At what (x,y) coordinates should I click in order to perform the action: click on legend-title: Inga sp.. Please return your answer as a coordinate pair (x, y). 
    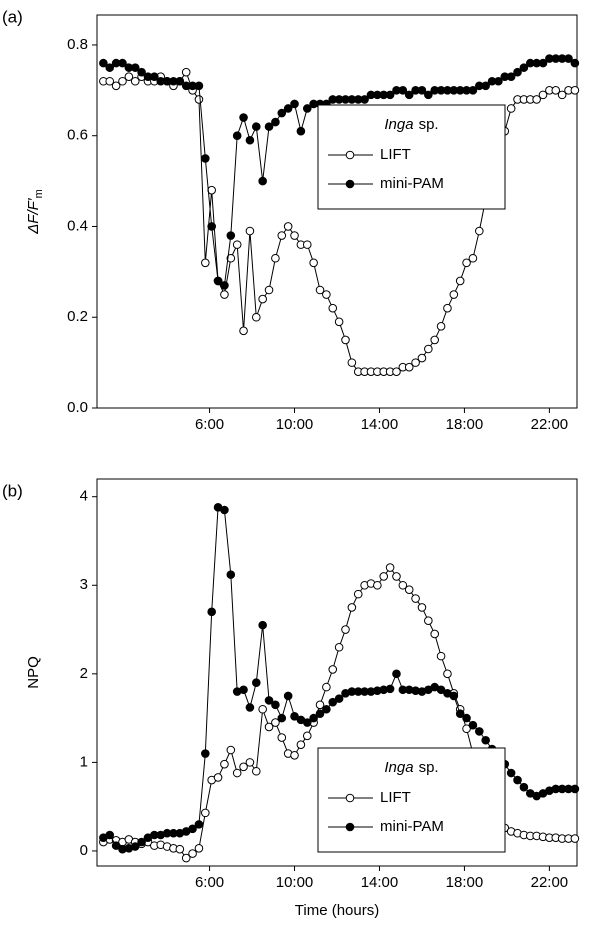
    Looking at the image, I should click on (411, 124).